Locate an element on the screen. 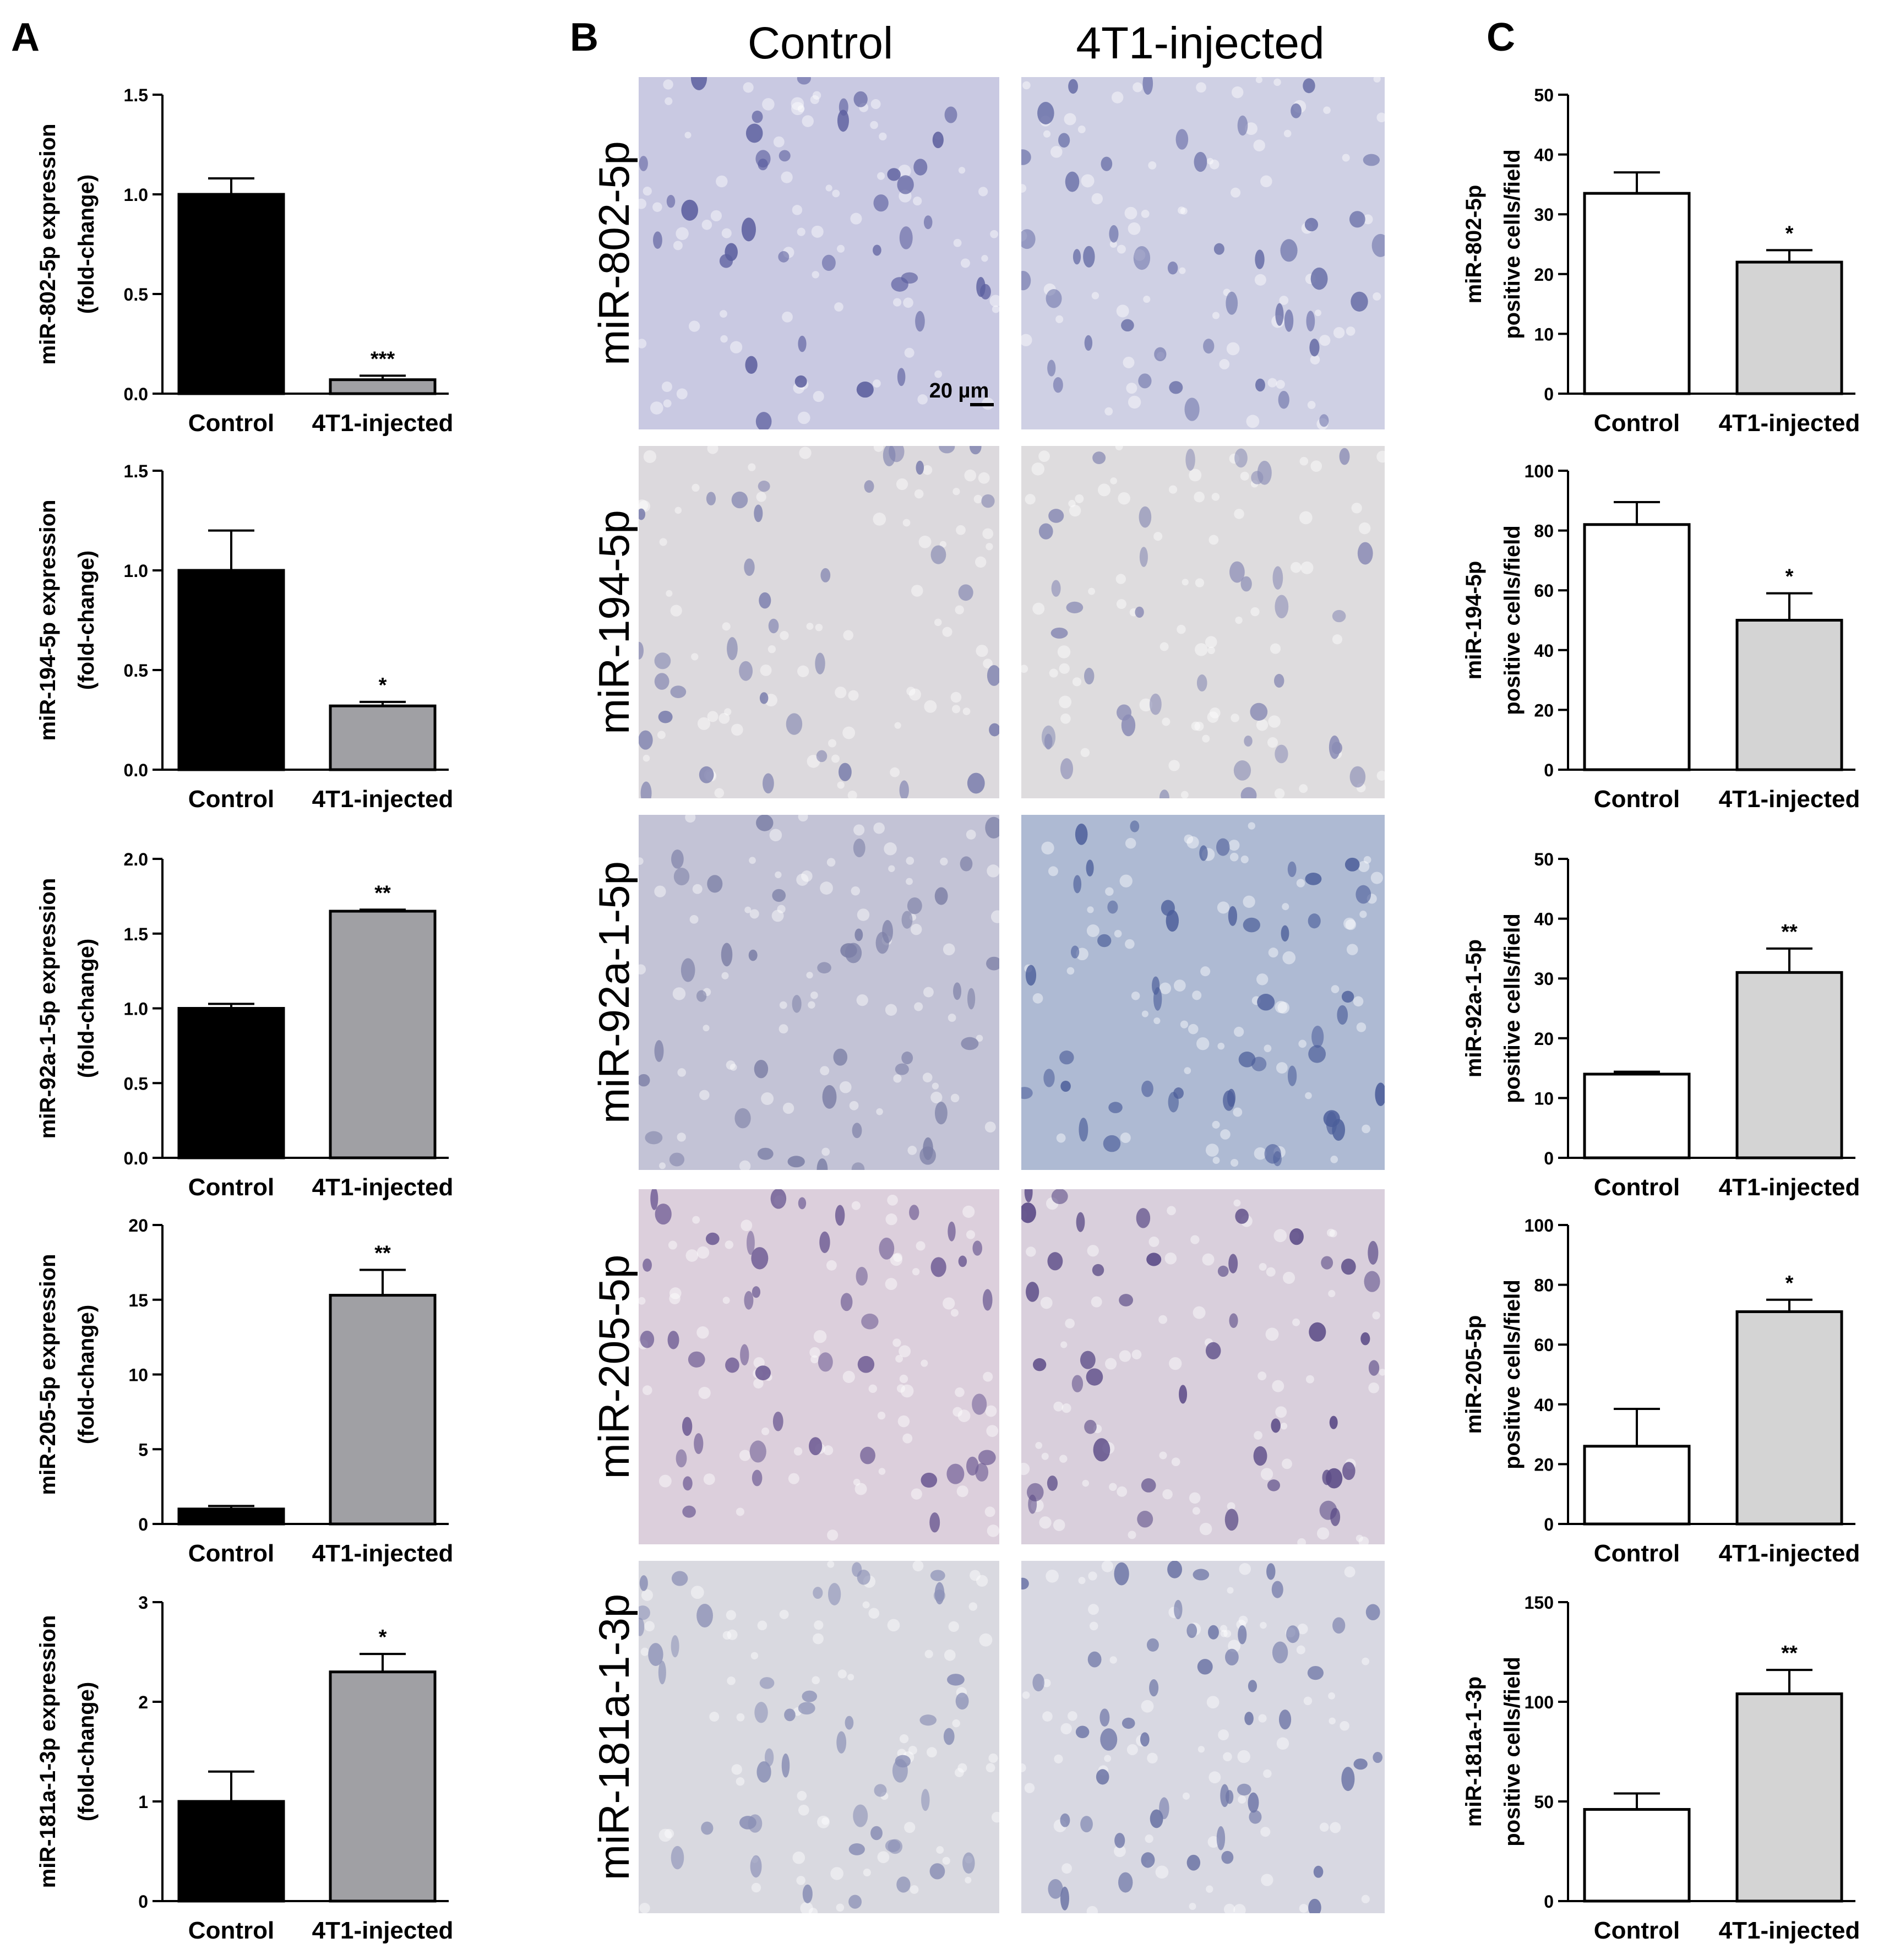 Image resolution: width=1889 pixels, height=1960 pixels. y-tick-label: 2 is located at coordinates (143, 1702).